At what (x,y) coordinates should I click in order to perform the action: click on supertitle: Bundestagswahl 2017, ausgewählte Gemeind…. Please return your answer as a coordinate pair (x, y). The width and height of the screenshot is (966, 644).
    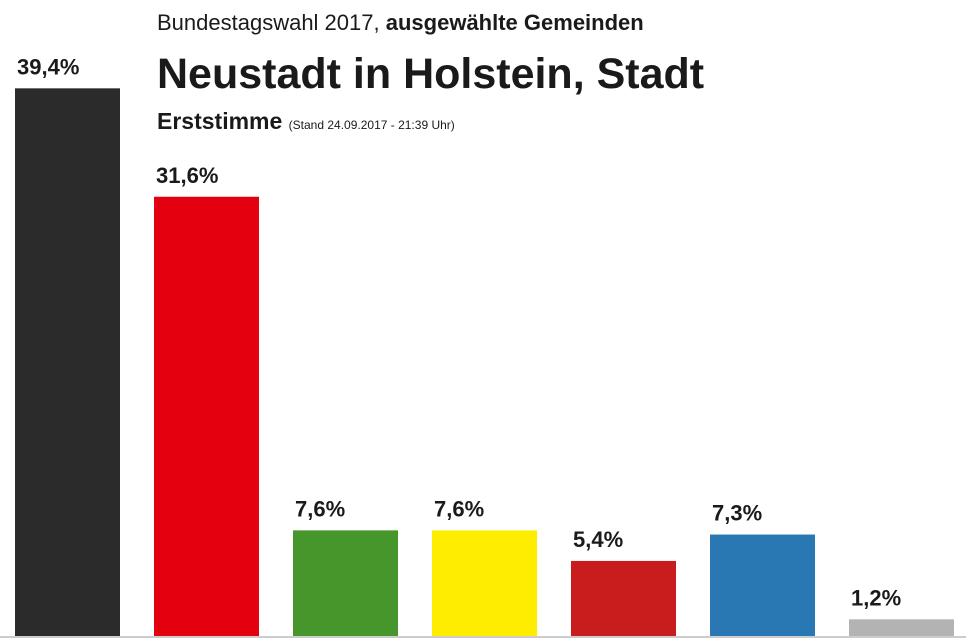
    Looking at the image, I should click on (400, 22).